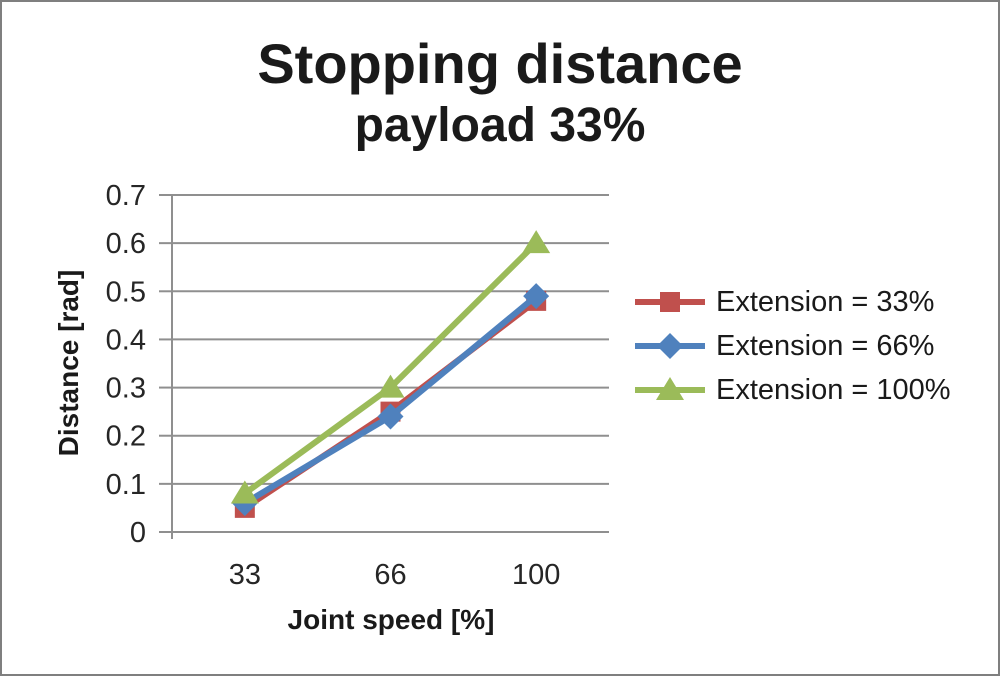 The width and height of the screenshot is (1000, 676). I want to click on y-tick-label: 0, so click(138, 533).